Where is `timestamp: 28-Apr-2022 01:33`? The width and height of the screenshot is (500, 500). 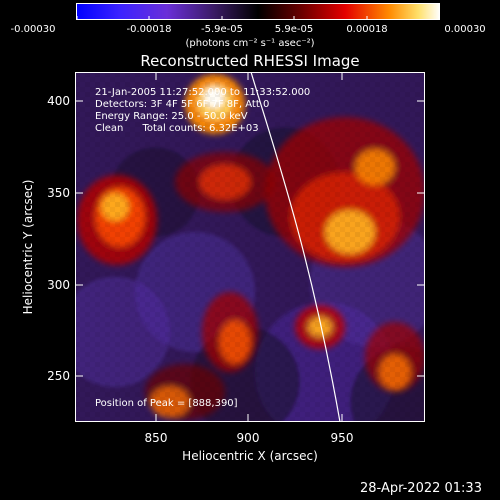
timestamp: 28-Apr-2022 01:33 is located at coordinates (421, 488).